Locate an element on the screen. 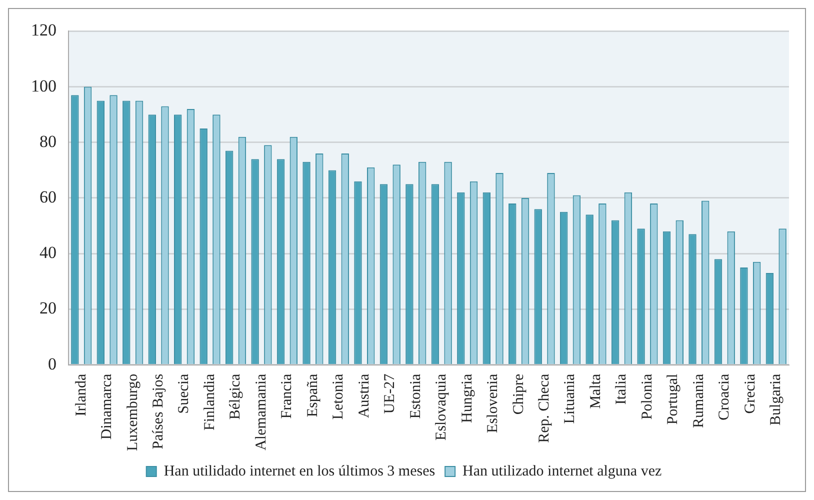 This screenshot has height=500, width=814. x-tick-label: UE-27 is located at coordinates (390, 393).